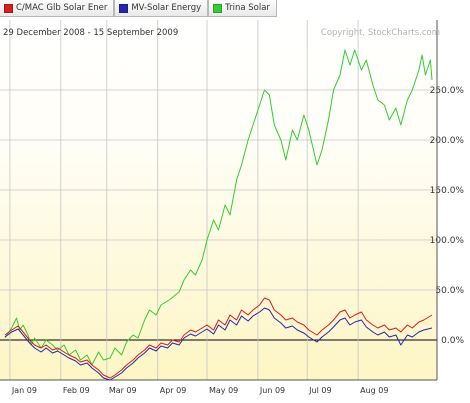  What do you see at coordinates (452, 341) in the screenshot?
I see `y-tick-label: 0.0%` at bounding box center [452, 341].